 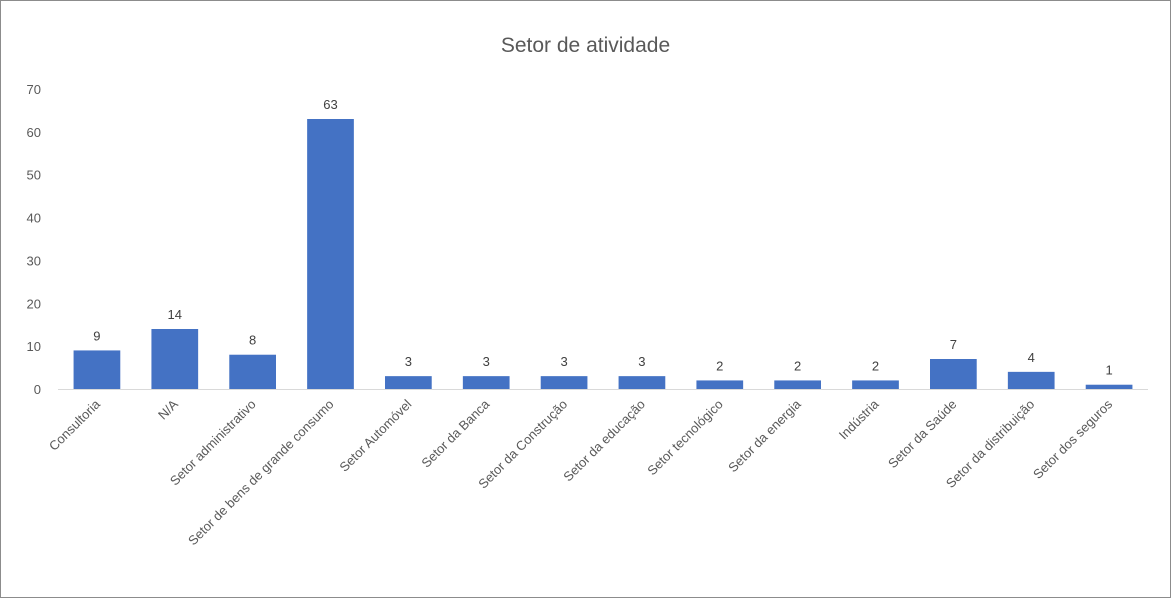 I want to click on data-label: 7, so click(x=953, y=344).